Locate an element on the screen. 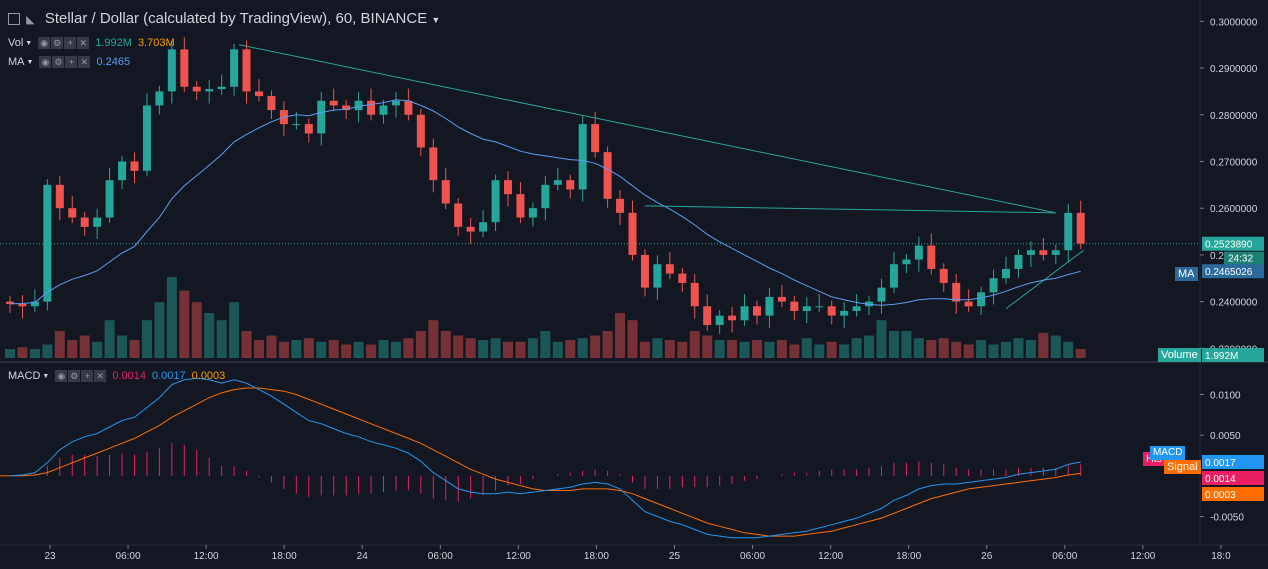 The width and height of the screenshot is (1268, 569). hide-panel-icon is located at coordinates (14, 19).